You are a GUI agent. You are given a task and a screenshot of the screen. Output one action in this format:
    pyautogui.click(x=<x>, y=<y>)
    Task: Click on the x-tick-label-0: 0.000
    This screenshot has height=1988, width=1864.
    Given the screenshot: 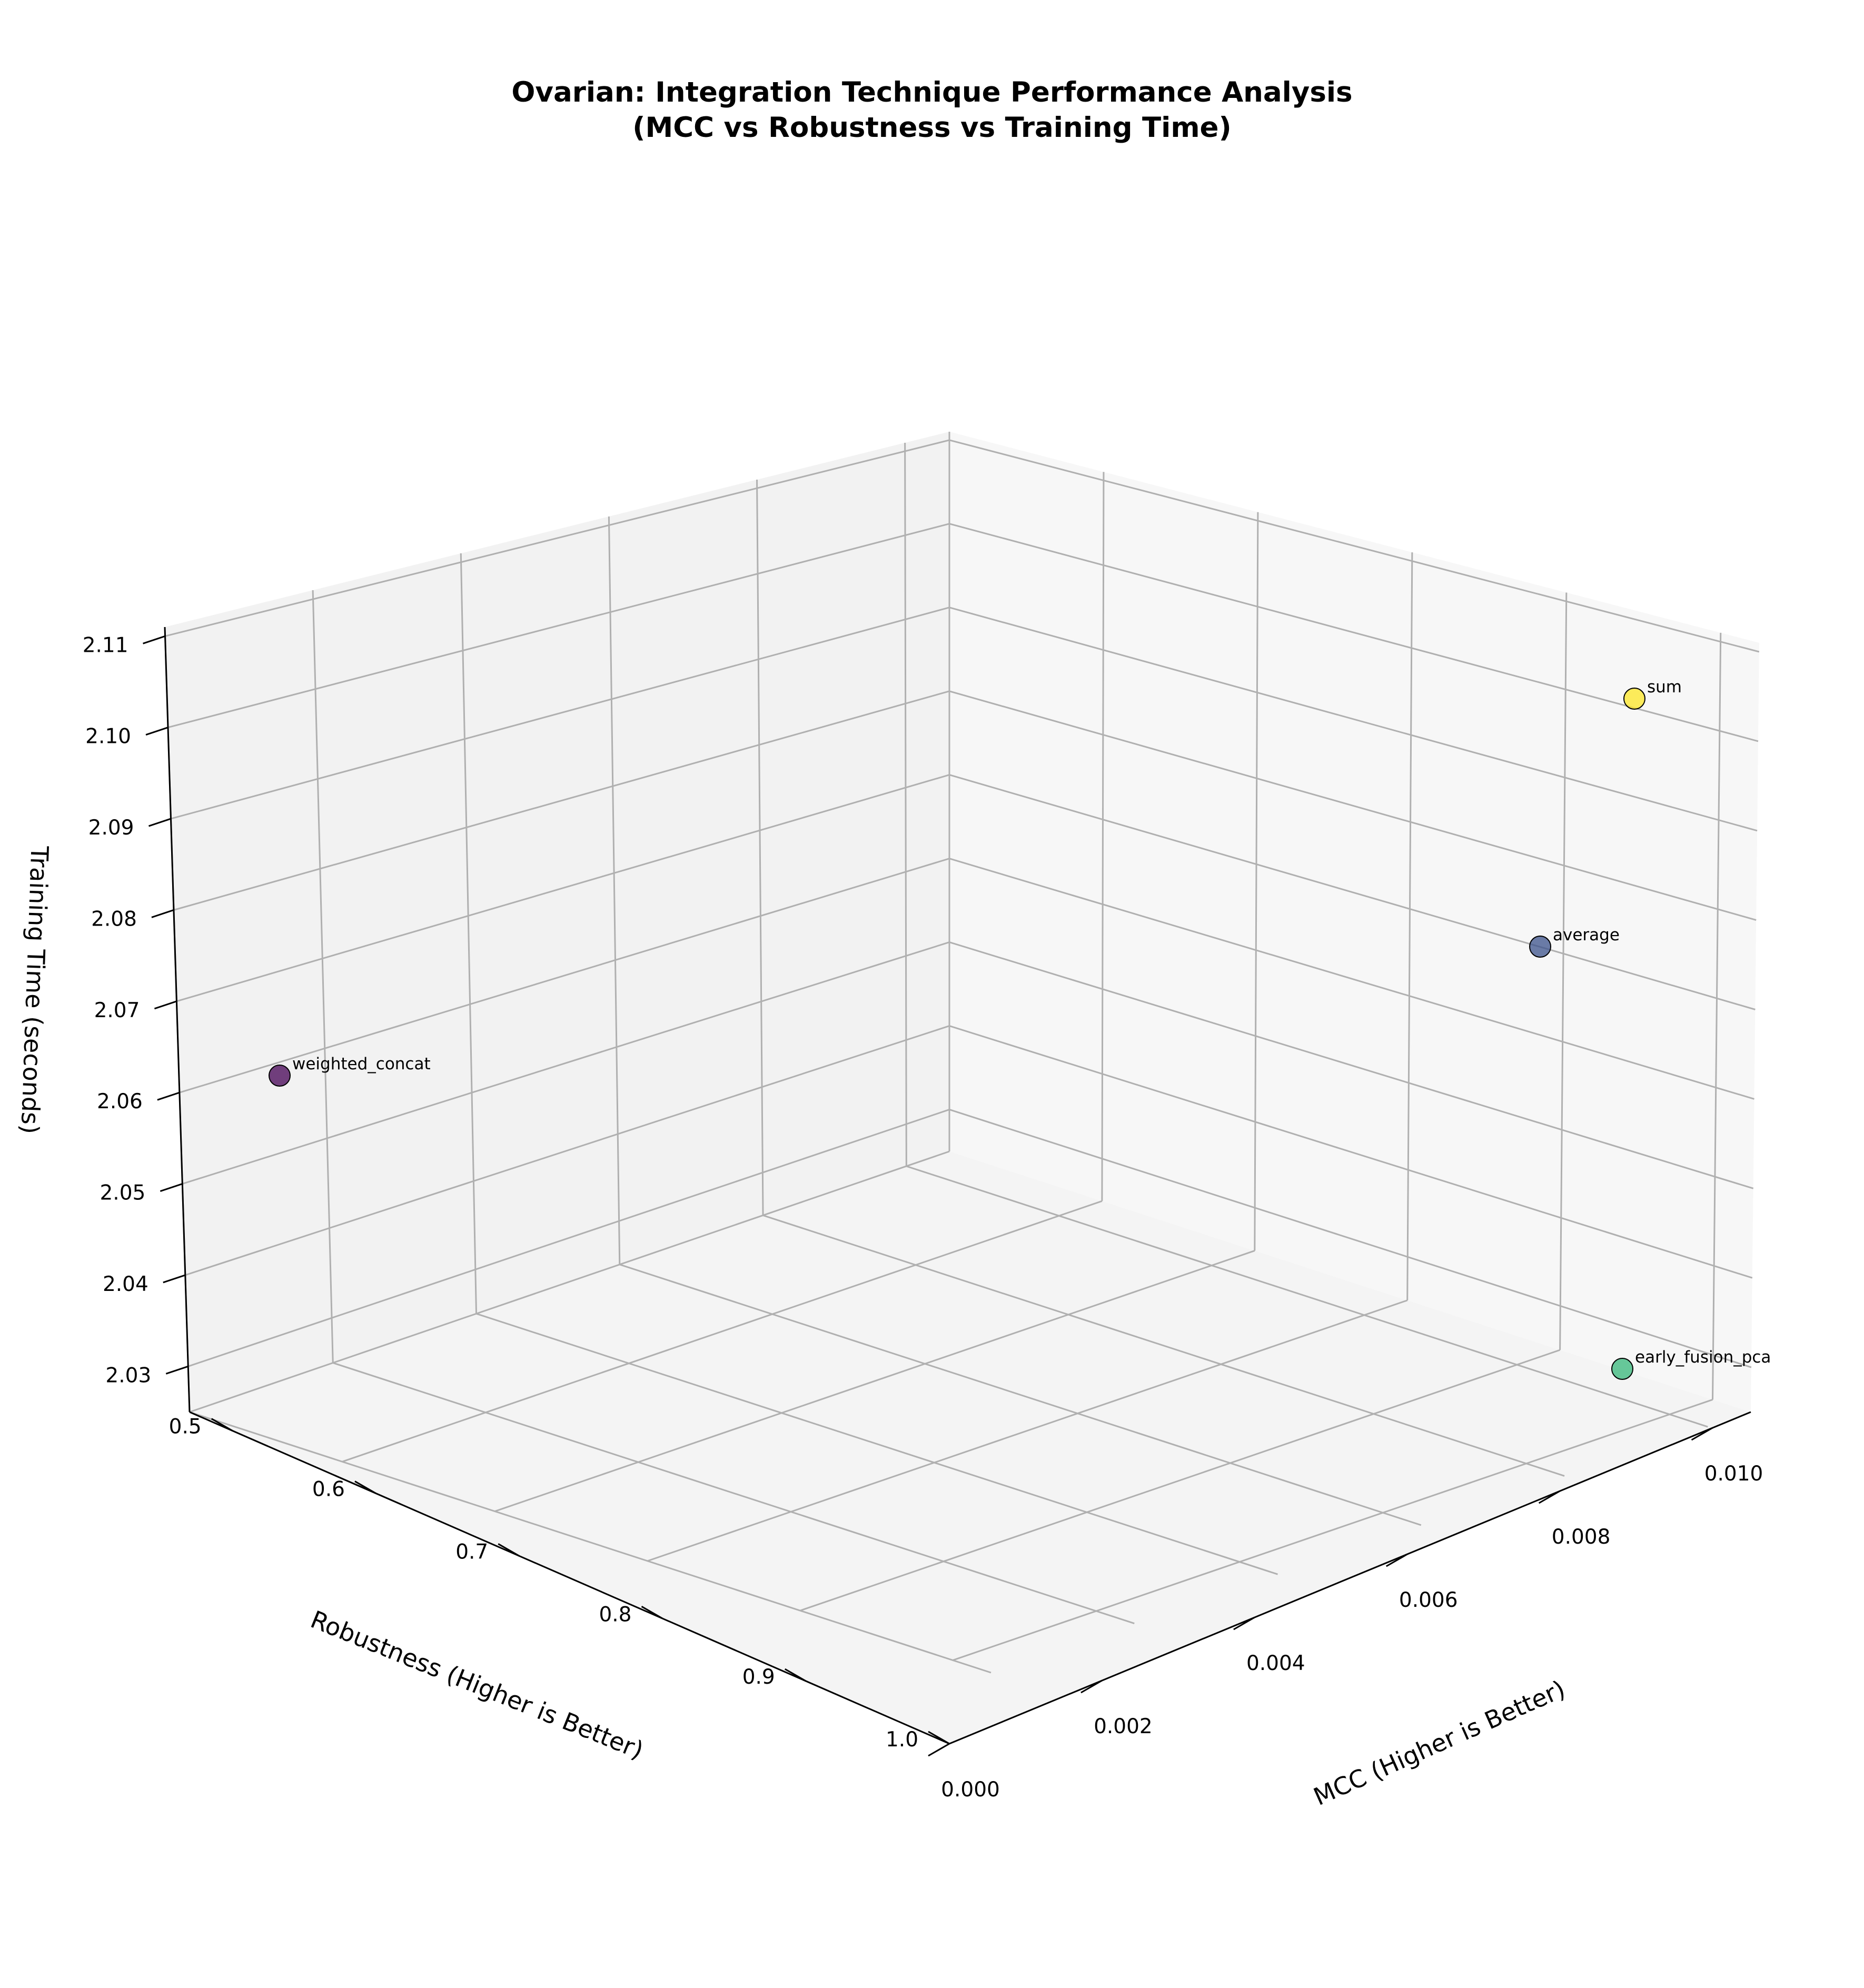 What is the action you would take?
    pyautogui.click(x=970, y=1790)
    